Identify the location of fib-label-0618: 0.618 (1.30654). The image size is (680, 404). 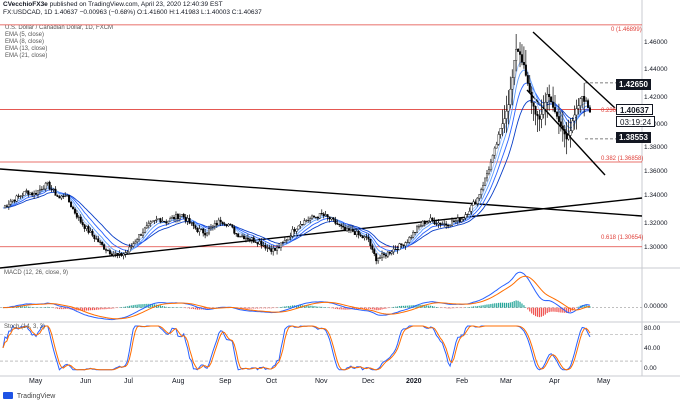
(622, 238).